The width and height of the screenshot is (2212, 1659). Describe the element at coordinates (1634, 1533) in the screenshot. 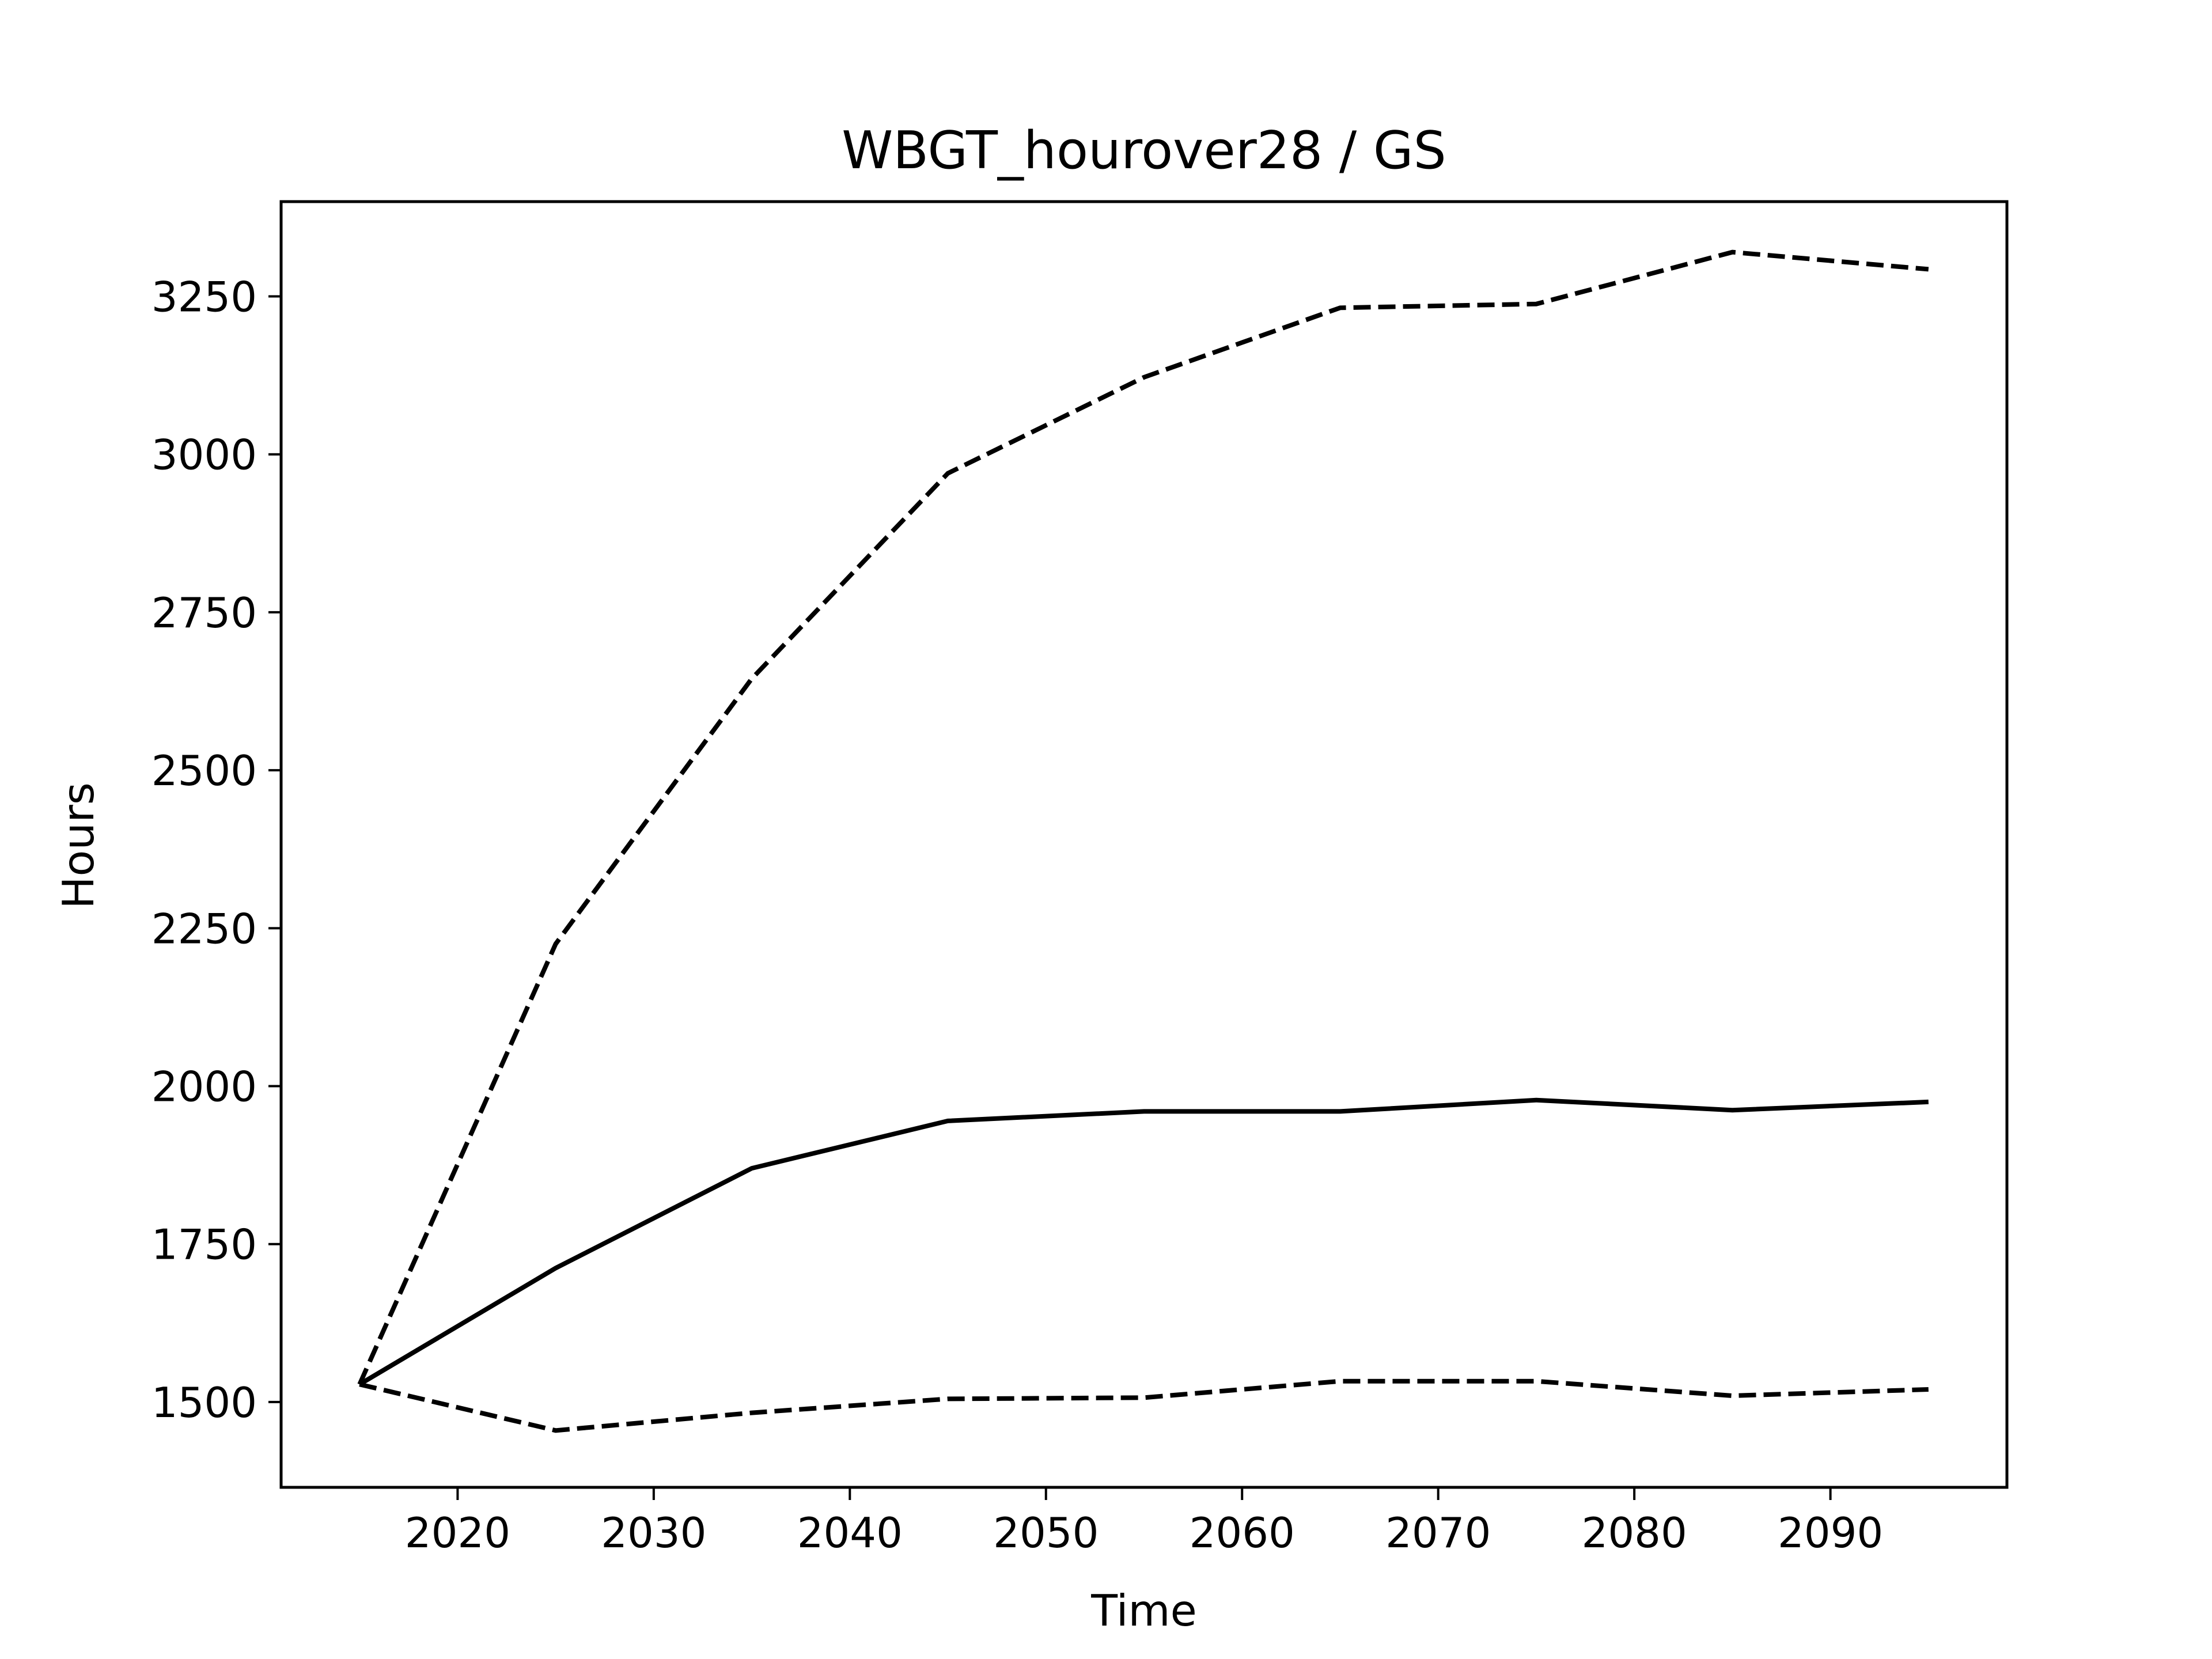

I see `x-tick-label: 2080` at that location.